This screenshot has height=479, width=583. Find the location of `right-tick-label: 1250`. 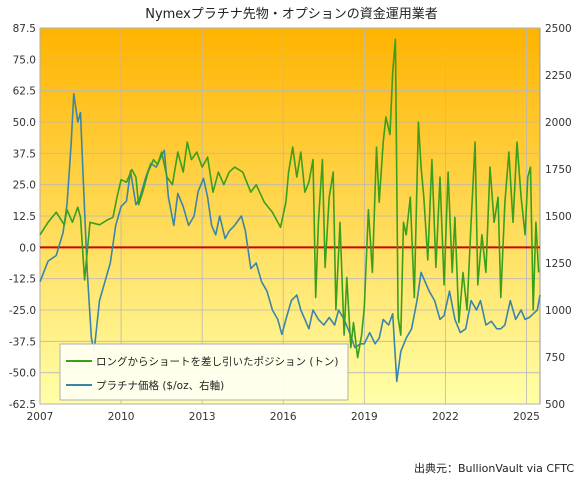

right-tick-label: 1250 is located at coordinates (558, 264).